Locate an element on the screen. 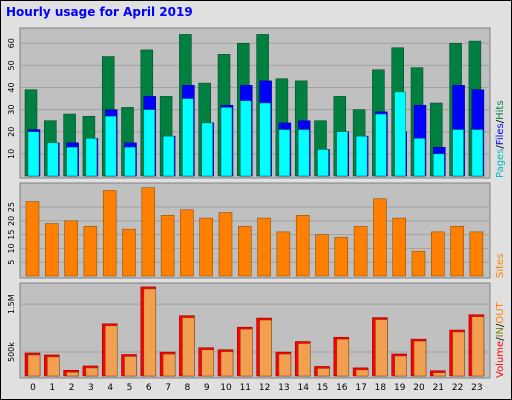 This screenshot has width=512, height=400. x-tick-label: 13 is located at coordinates (283, 388).